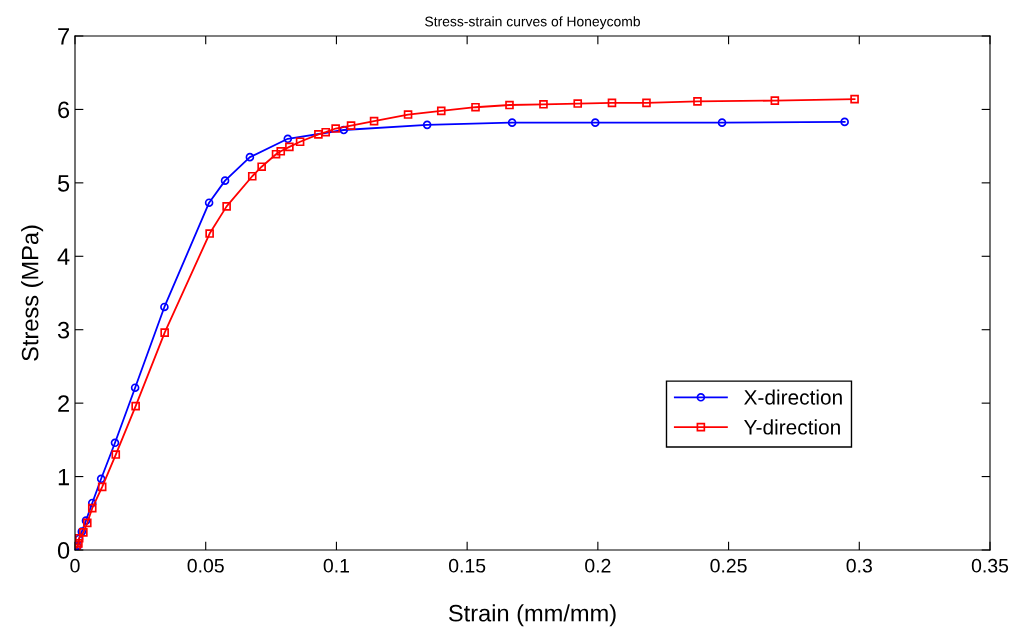 This screenshot has height=635, width=1018. What do you see at coordinates (792, 427) in the screenshot?
I see `legend-label: Y-direction` at bounding box center [792, 427].